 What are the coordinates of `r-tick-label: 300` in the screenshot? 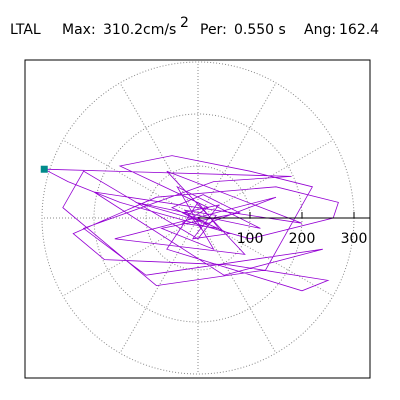 It's located at (354, 239).